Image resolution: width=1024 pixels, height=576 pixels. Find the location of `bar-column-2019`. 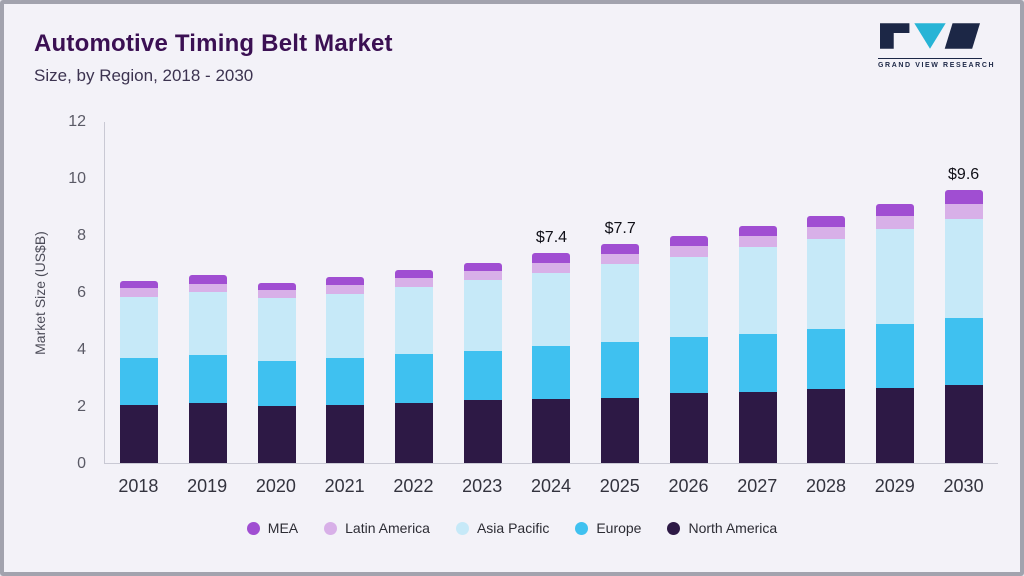

bar-column-2019 is located at coordinates (208, 292).